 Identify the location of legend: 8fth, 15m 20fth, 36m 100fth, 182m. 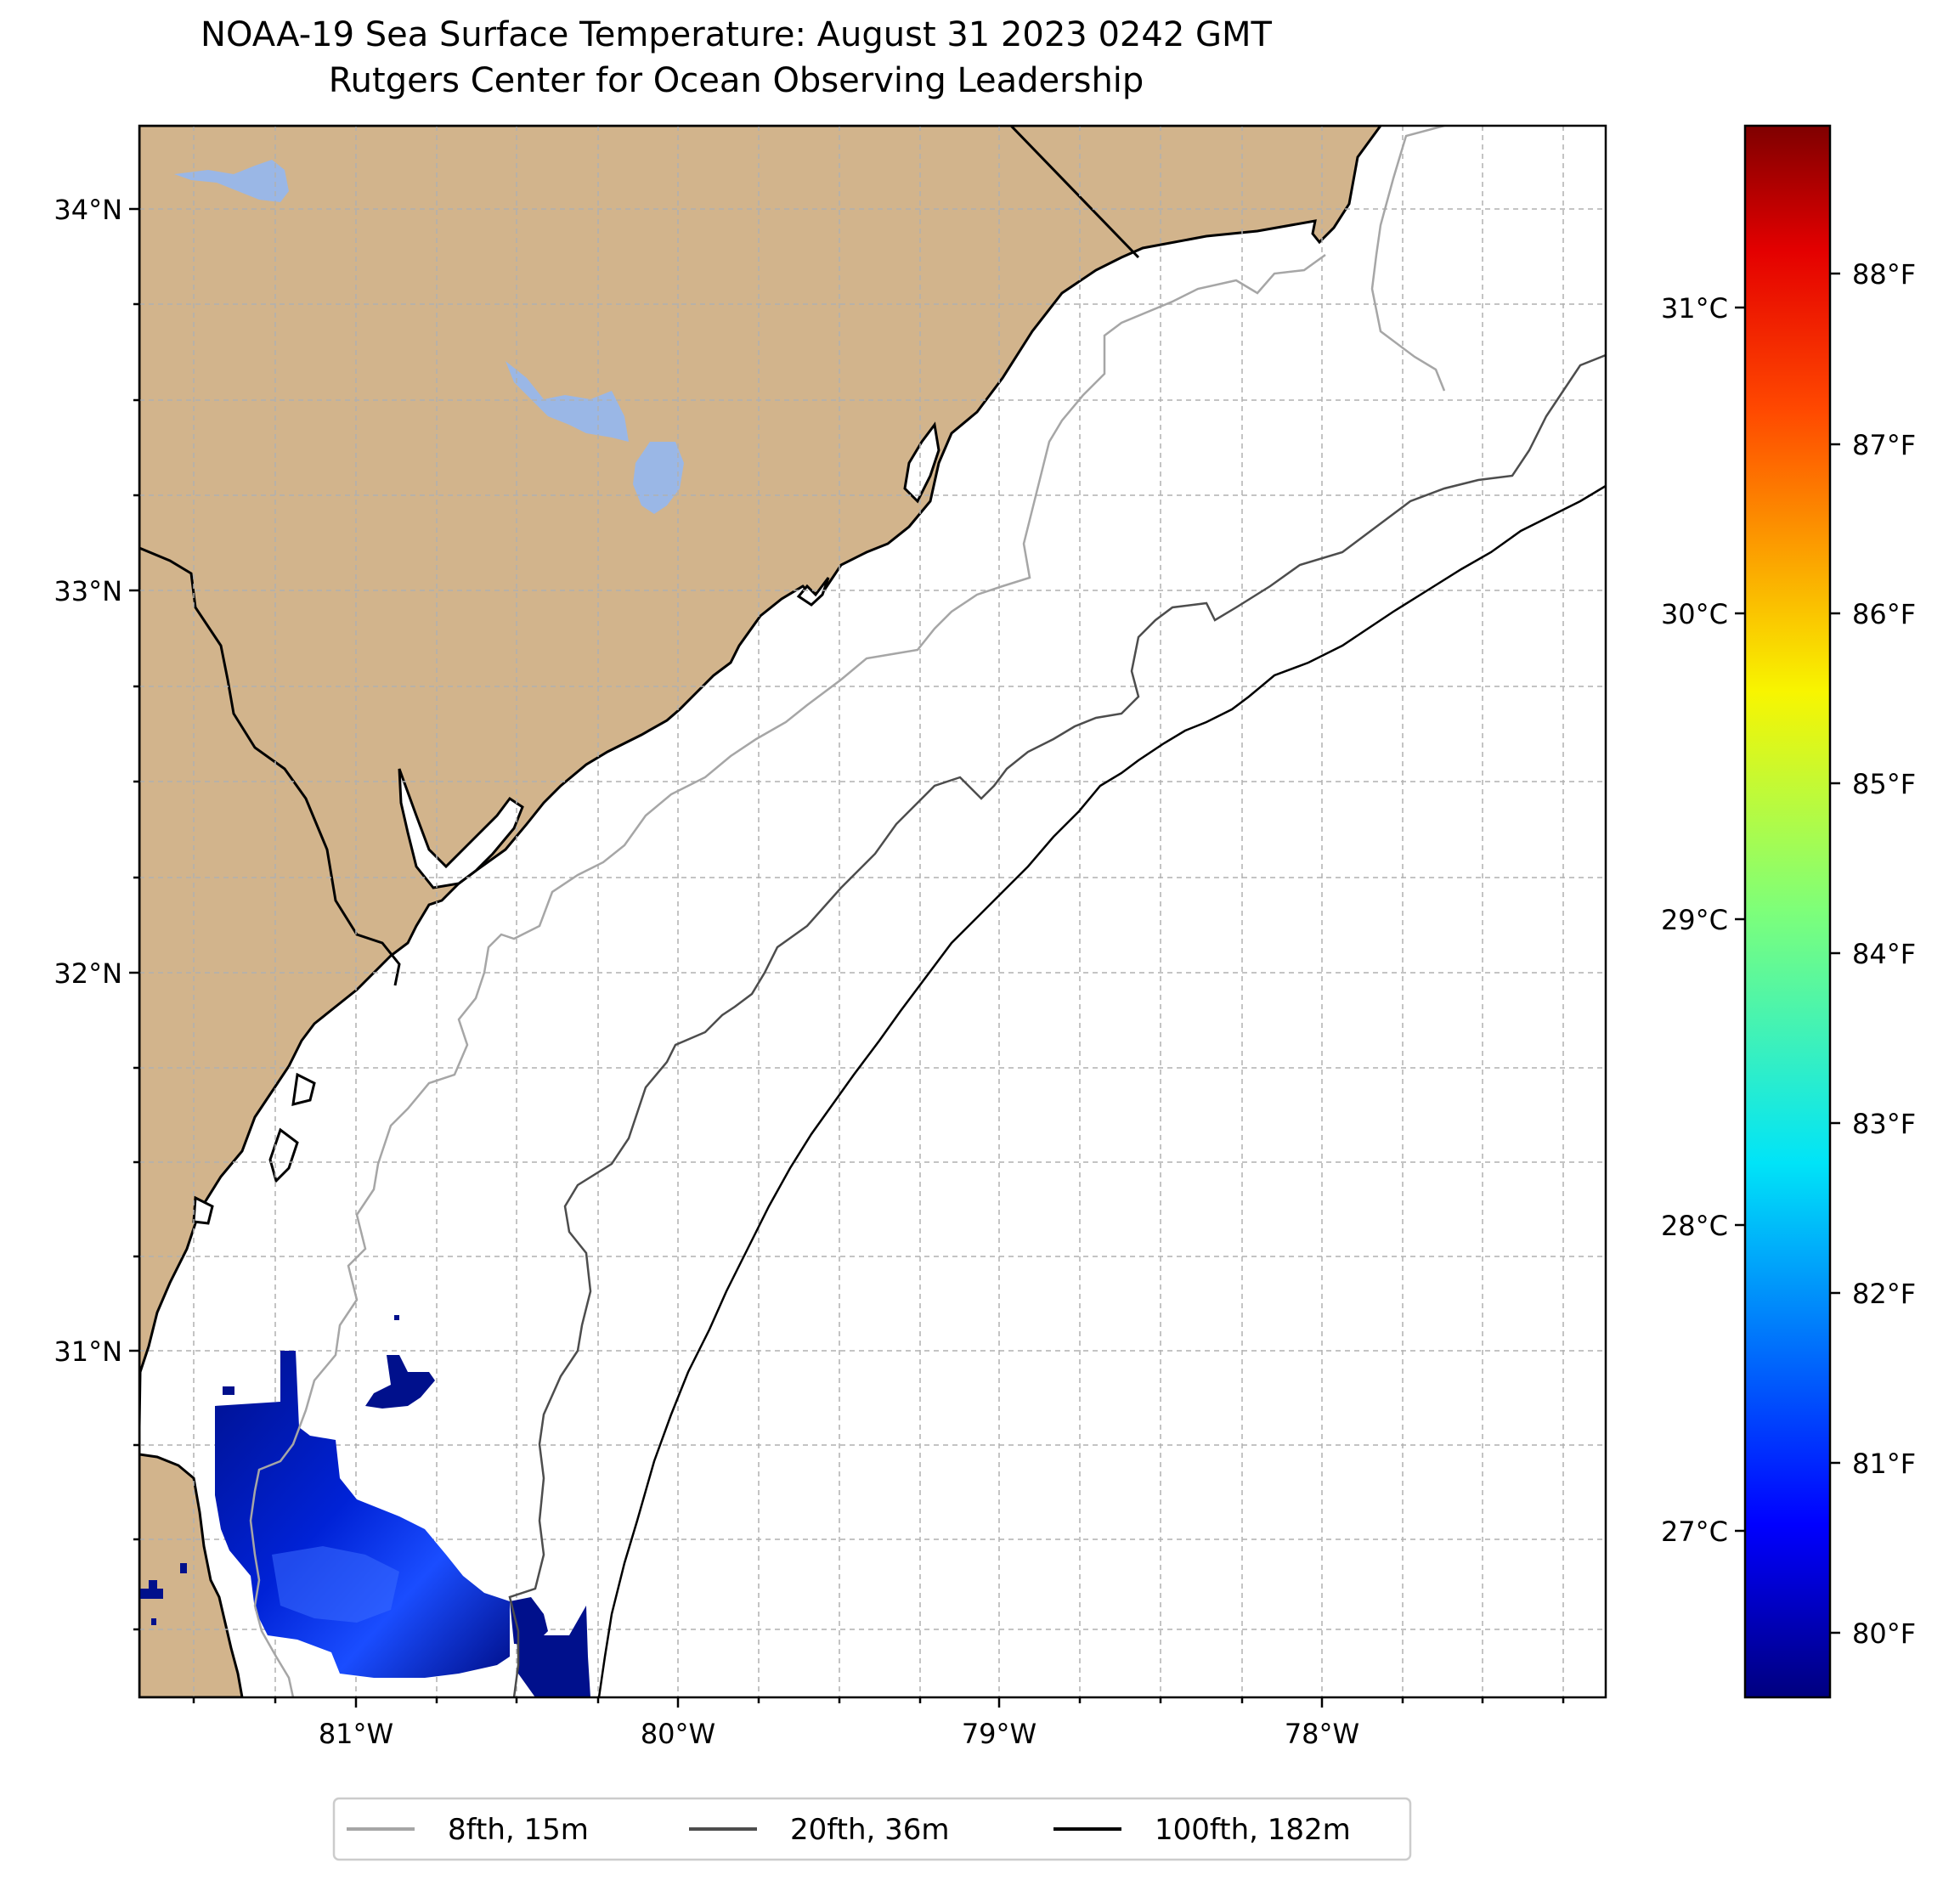
(872, 1829).